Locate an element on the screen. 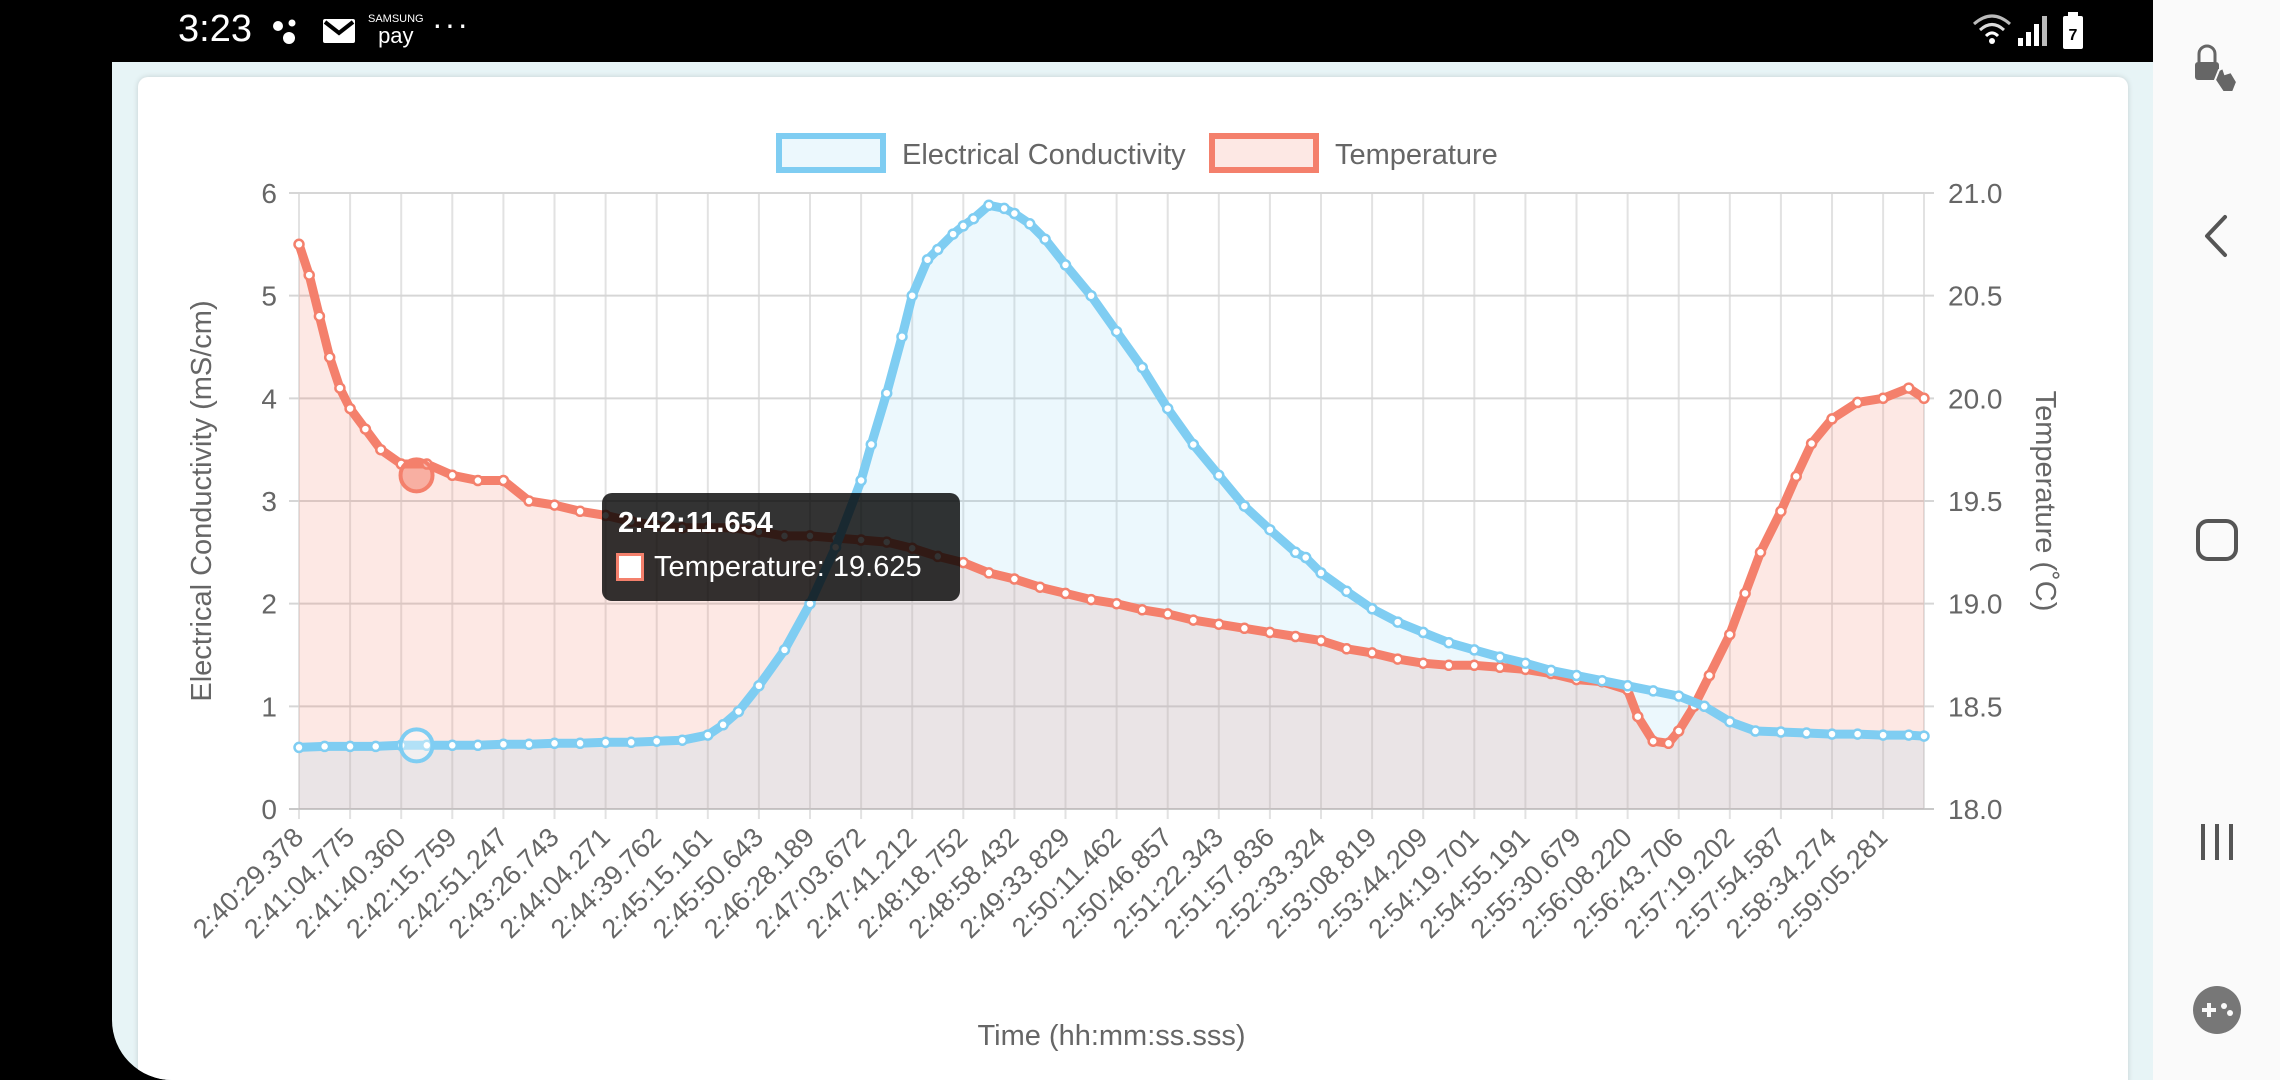 The height and width of the screenshot is (1080, 2280). legend-item-temperature: Temperature is located at coordinates (1353, 153).